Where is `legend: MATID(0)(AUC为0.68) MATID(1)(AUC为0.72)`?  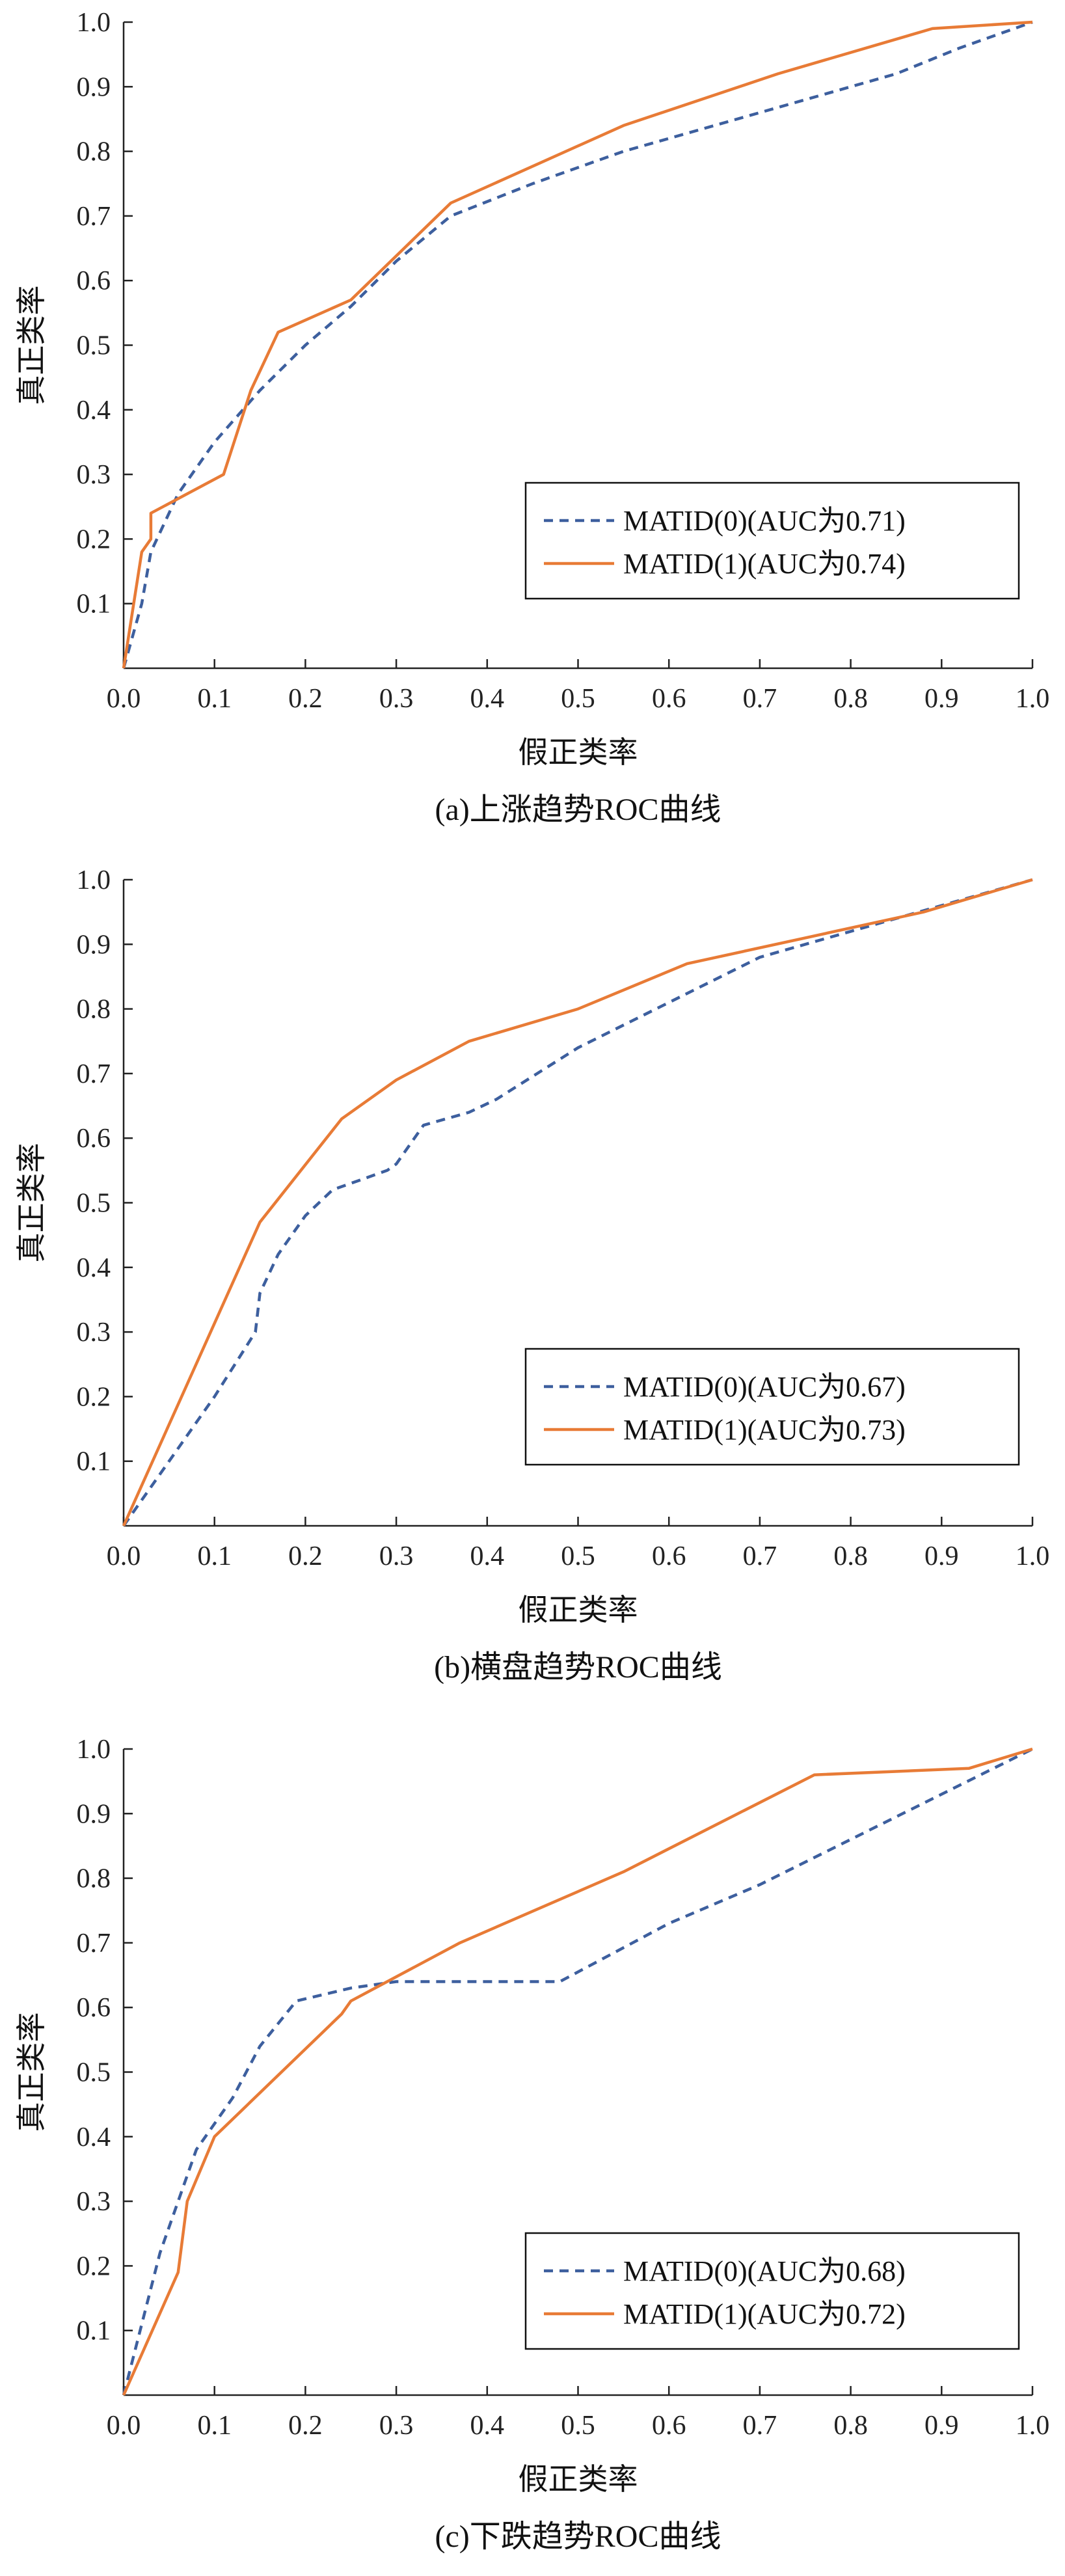
legend: MATID(0)(AUC为0.68) MATID(1)(AUC为0.72) is located at coordinates (772, 2291).